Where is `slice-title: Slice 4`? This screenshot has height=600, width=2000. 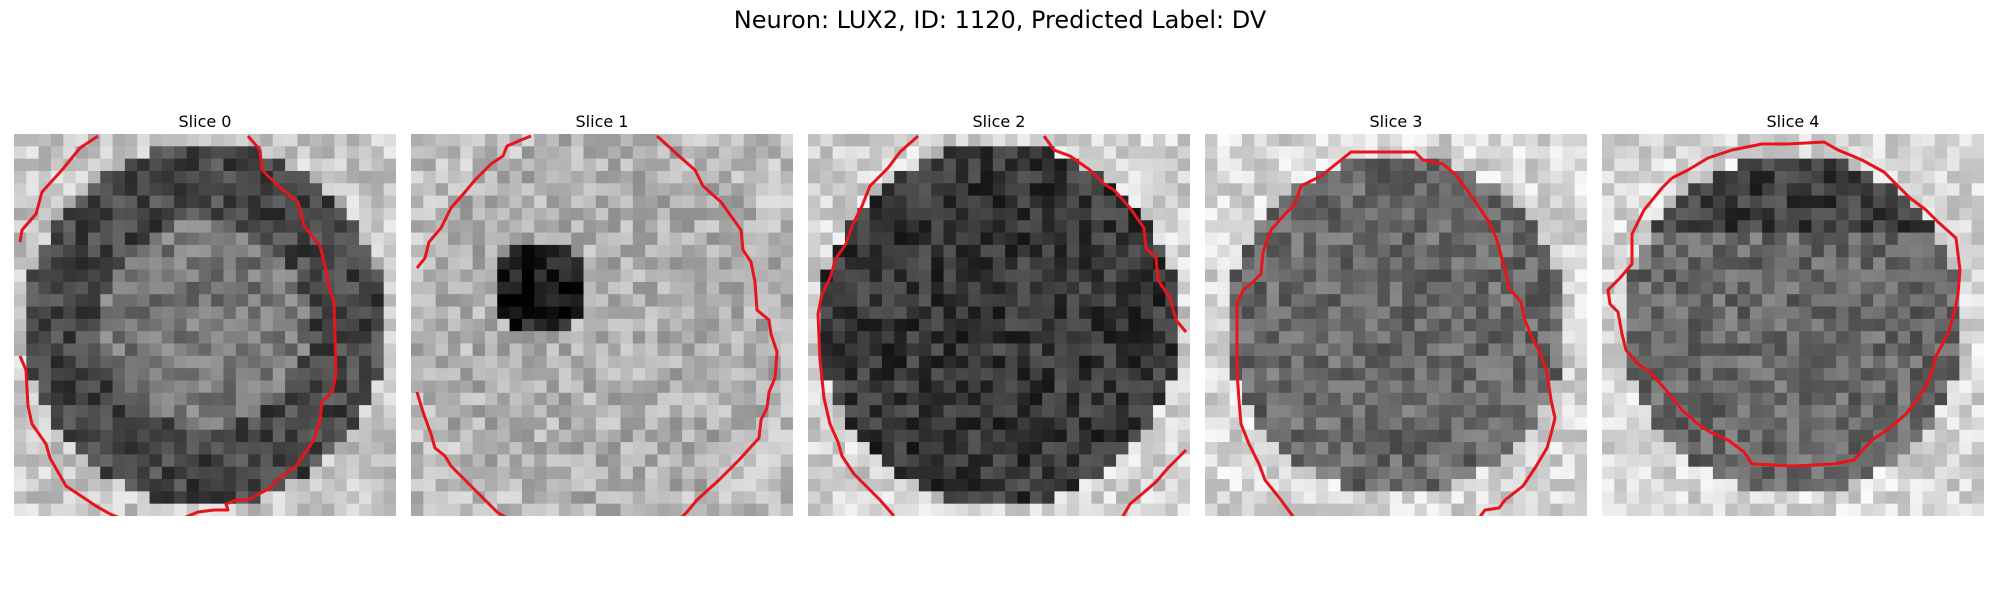
slice-title: Slice 4 is located at coordinates (1793, 121).